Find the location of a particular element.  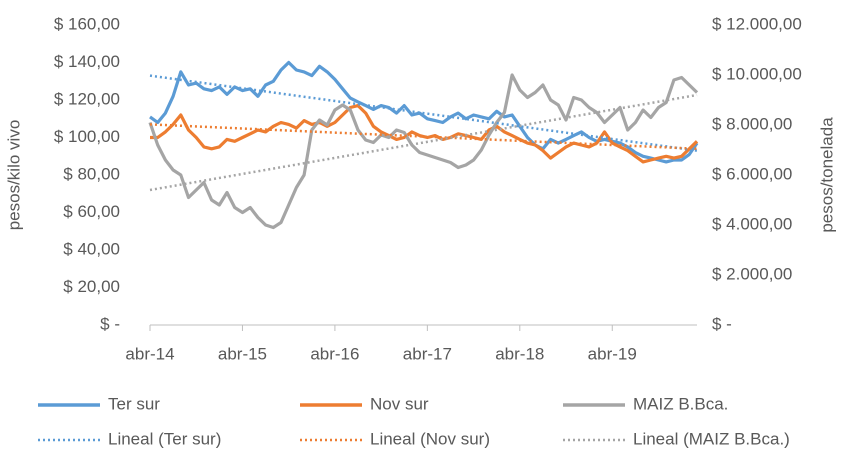

y2-axis-title: pesos/tonelada is located at coordinates (826, 175).